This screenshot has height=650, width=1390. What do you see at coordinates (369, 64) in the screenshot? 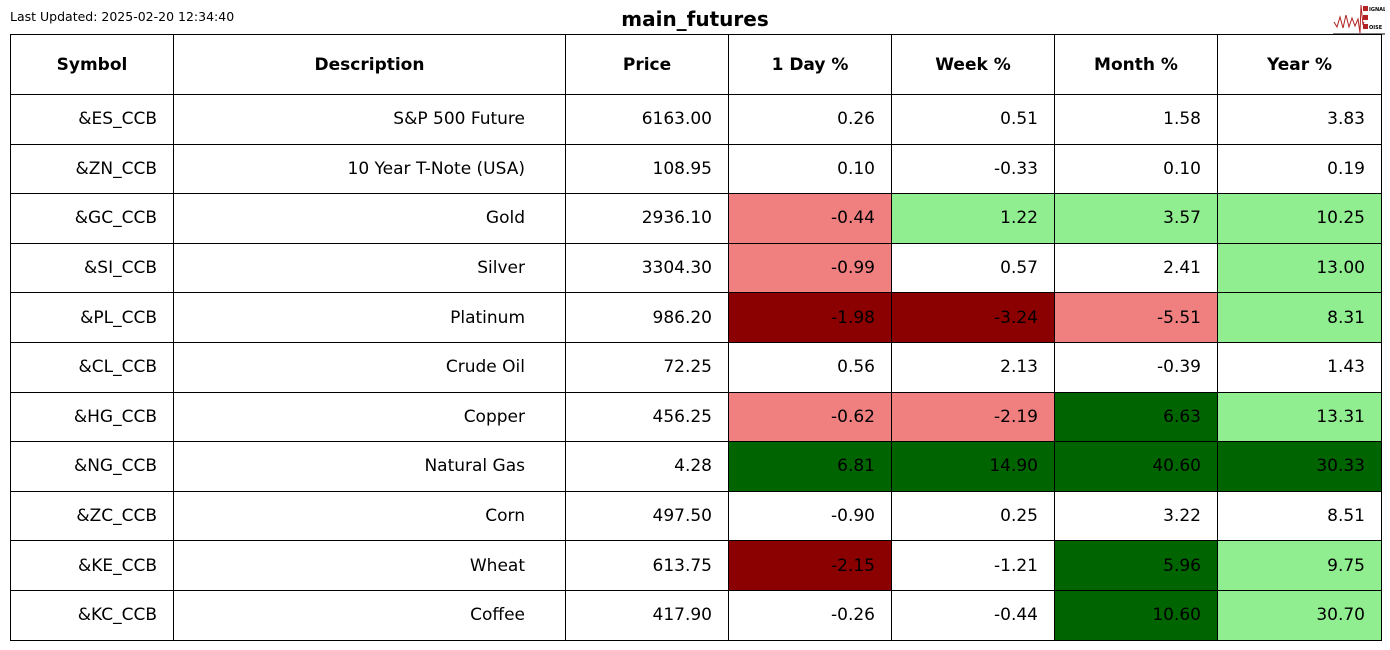
I see `column-header: Description` at bounding box center [369, 64].